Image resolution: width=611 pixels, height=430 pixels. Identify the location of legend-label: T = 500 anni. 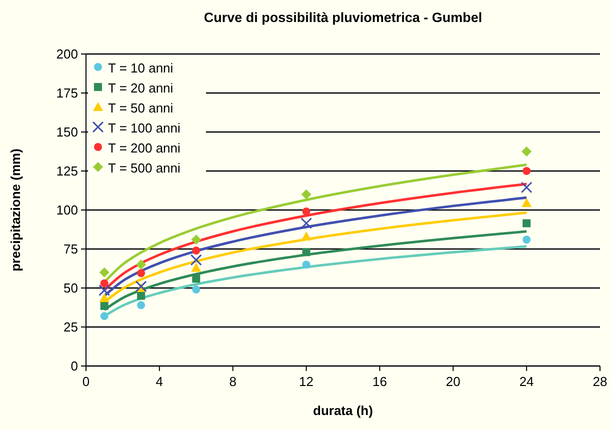
(144, 168).